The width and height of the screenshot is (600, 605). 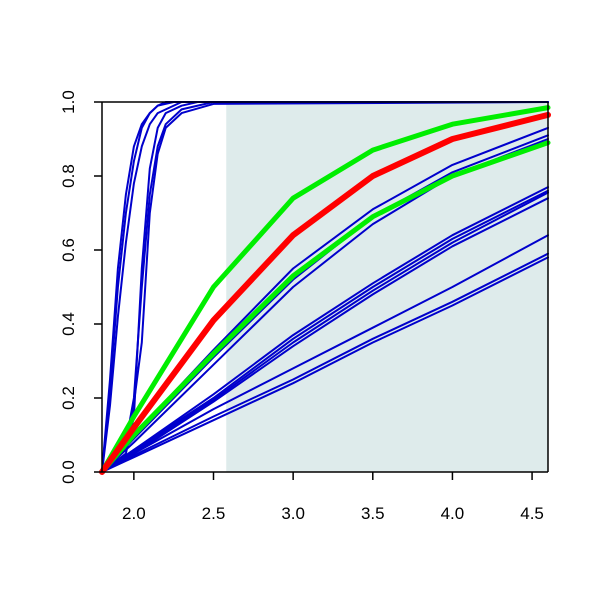 What do you see at coordinates (532, 513) in the screenshot?
I see `x-tick-label-6: 4.5` at bounding box center [532, 513].